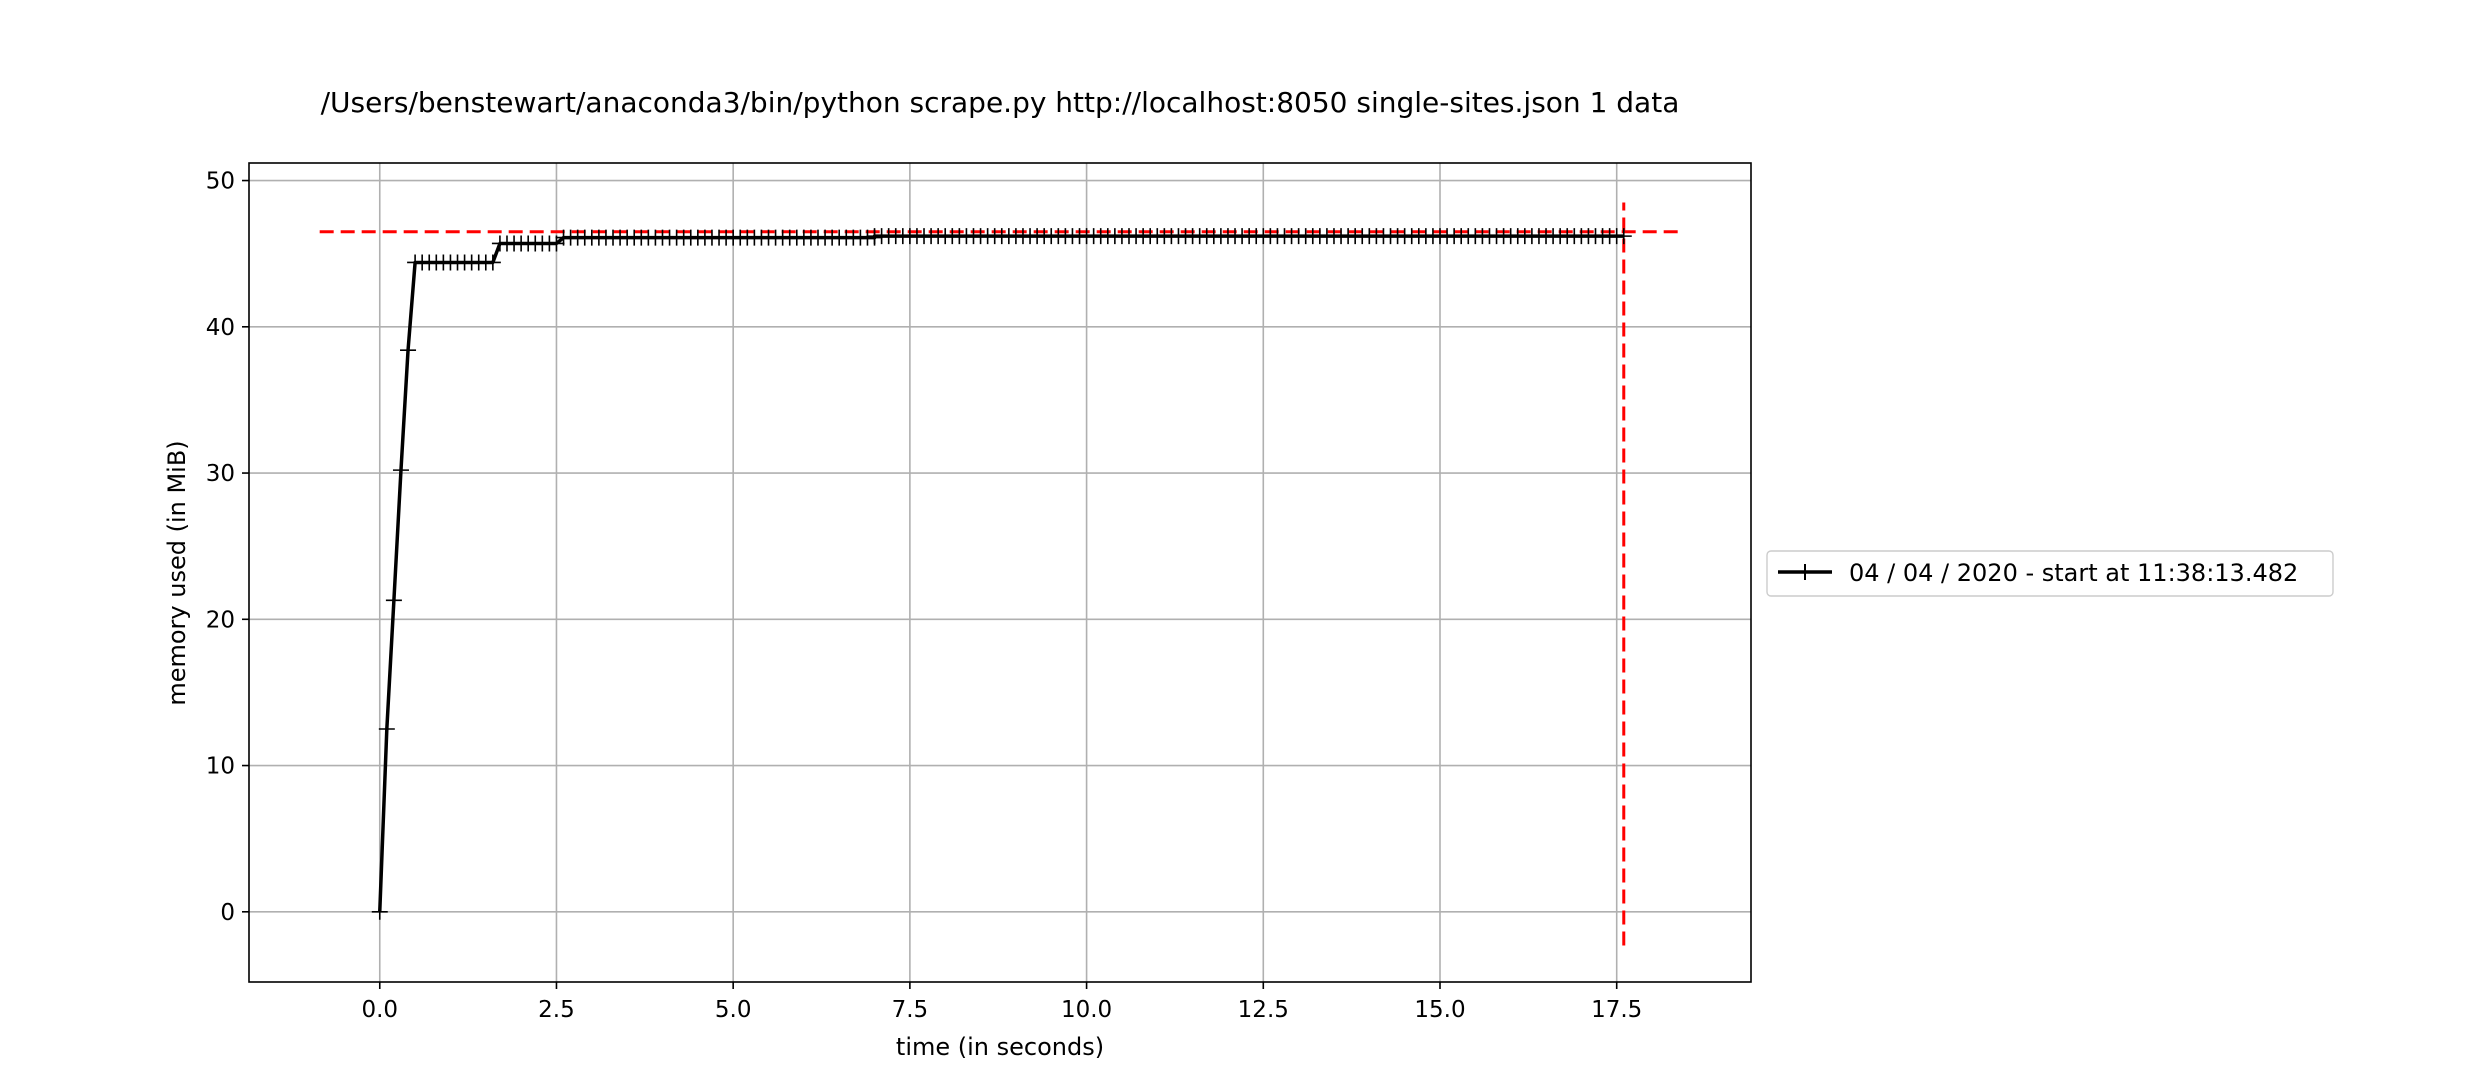 This screenshot has width=2476, height=1080. I want to click on y-tick-label: 40, so click(220, 328).